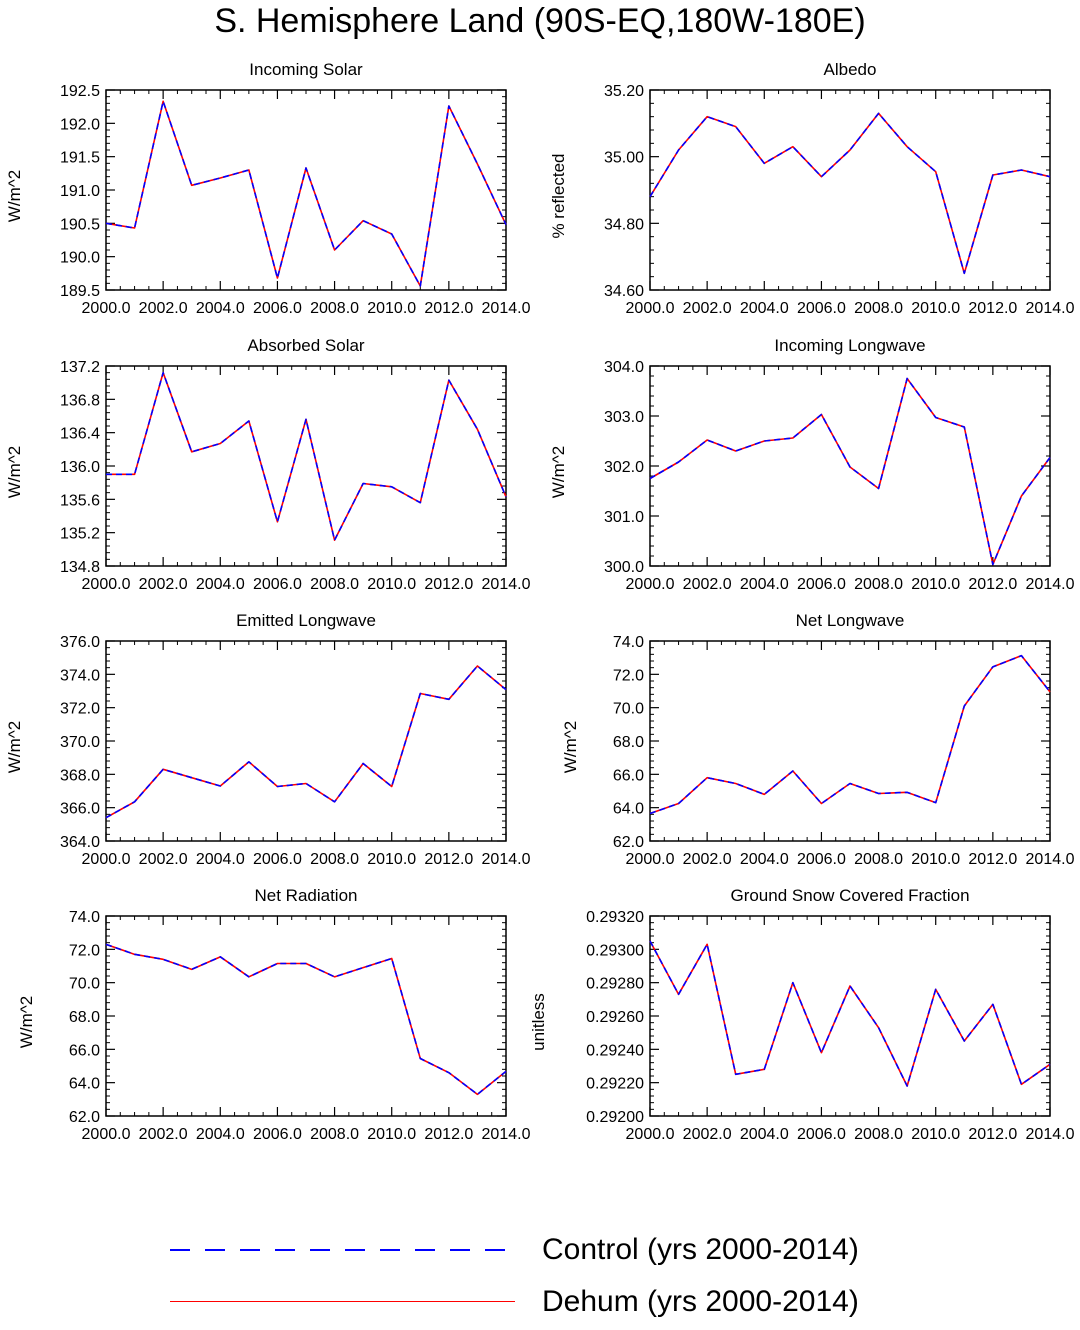 This screenshot has height=1330, width=1080. I want to click on panel-title: Absorbed Solar, so click(306, 345).